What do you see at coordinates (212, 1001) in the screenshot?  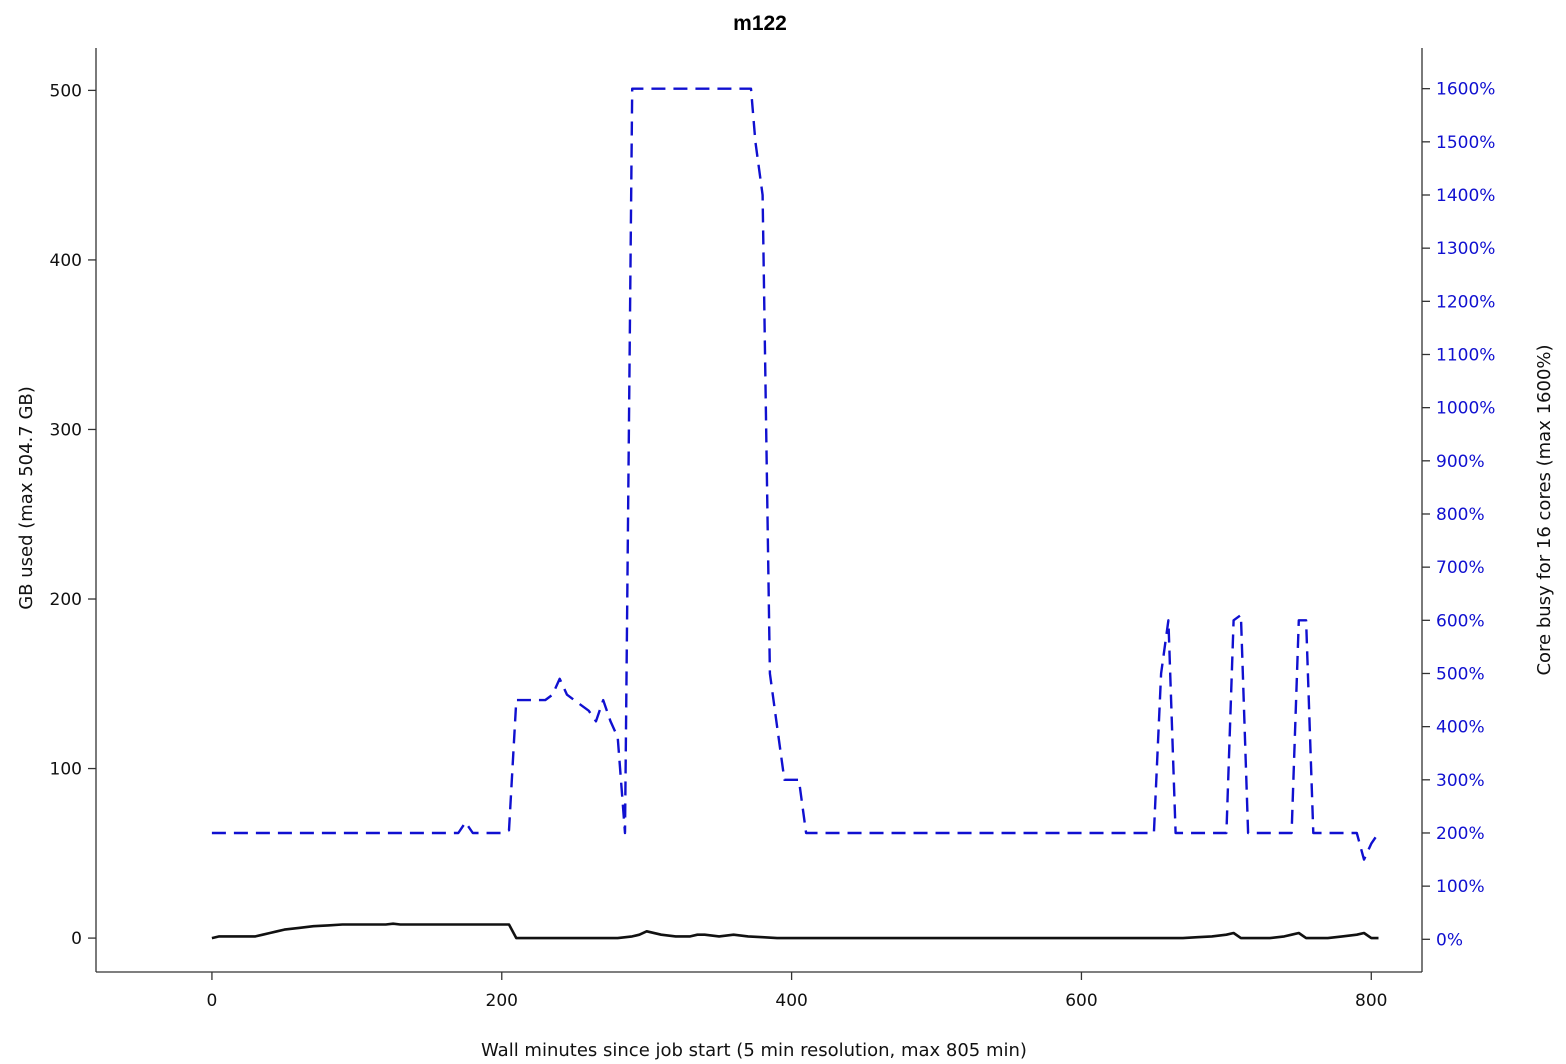 I see `x-tick-label: 0` at bounding box center [212, 1001].